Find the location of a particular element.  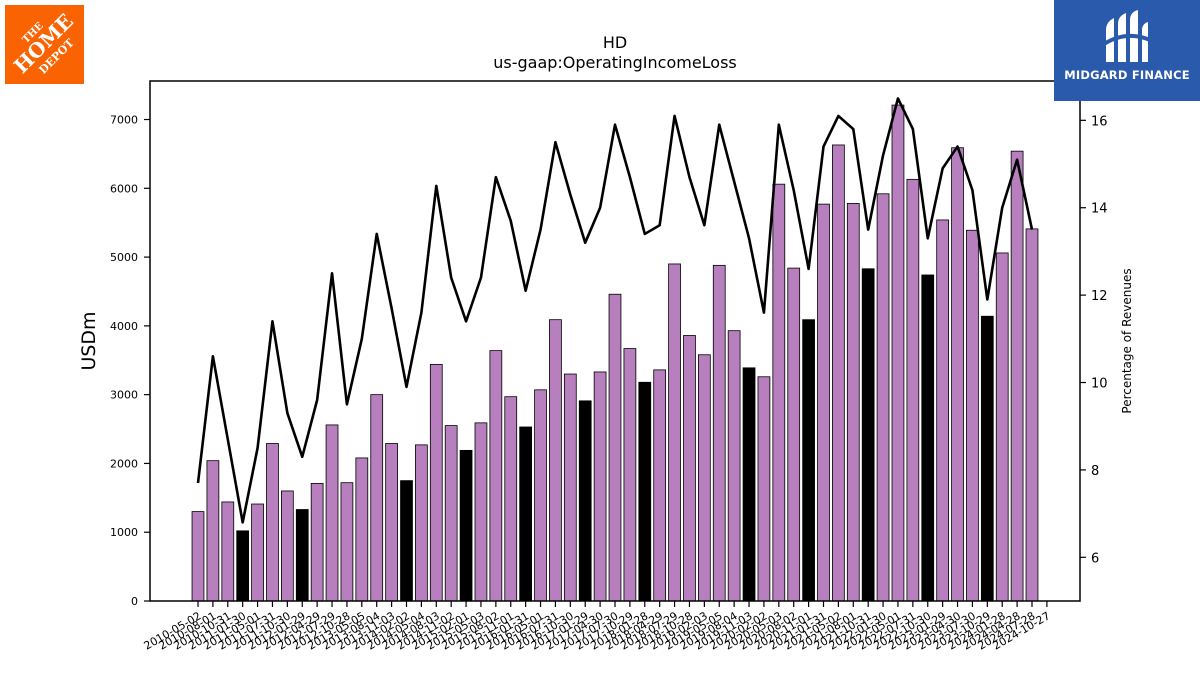

home-depot-logo: THE HOME DEPOT is located at coordinates (44, 44).